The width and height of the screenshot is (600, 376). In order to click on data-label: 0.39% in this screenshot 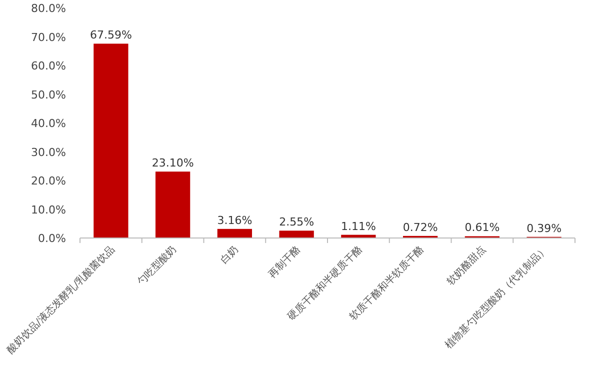, I will do `click(544, 228)`.